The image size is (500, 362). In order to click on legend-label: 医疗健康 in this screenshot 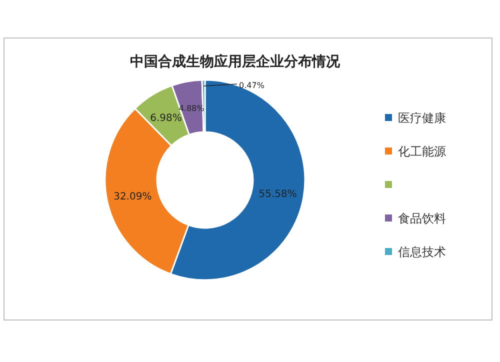, I will do `click(422, 118)`.